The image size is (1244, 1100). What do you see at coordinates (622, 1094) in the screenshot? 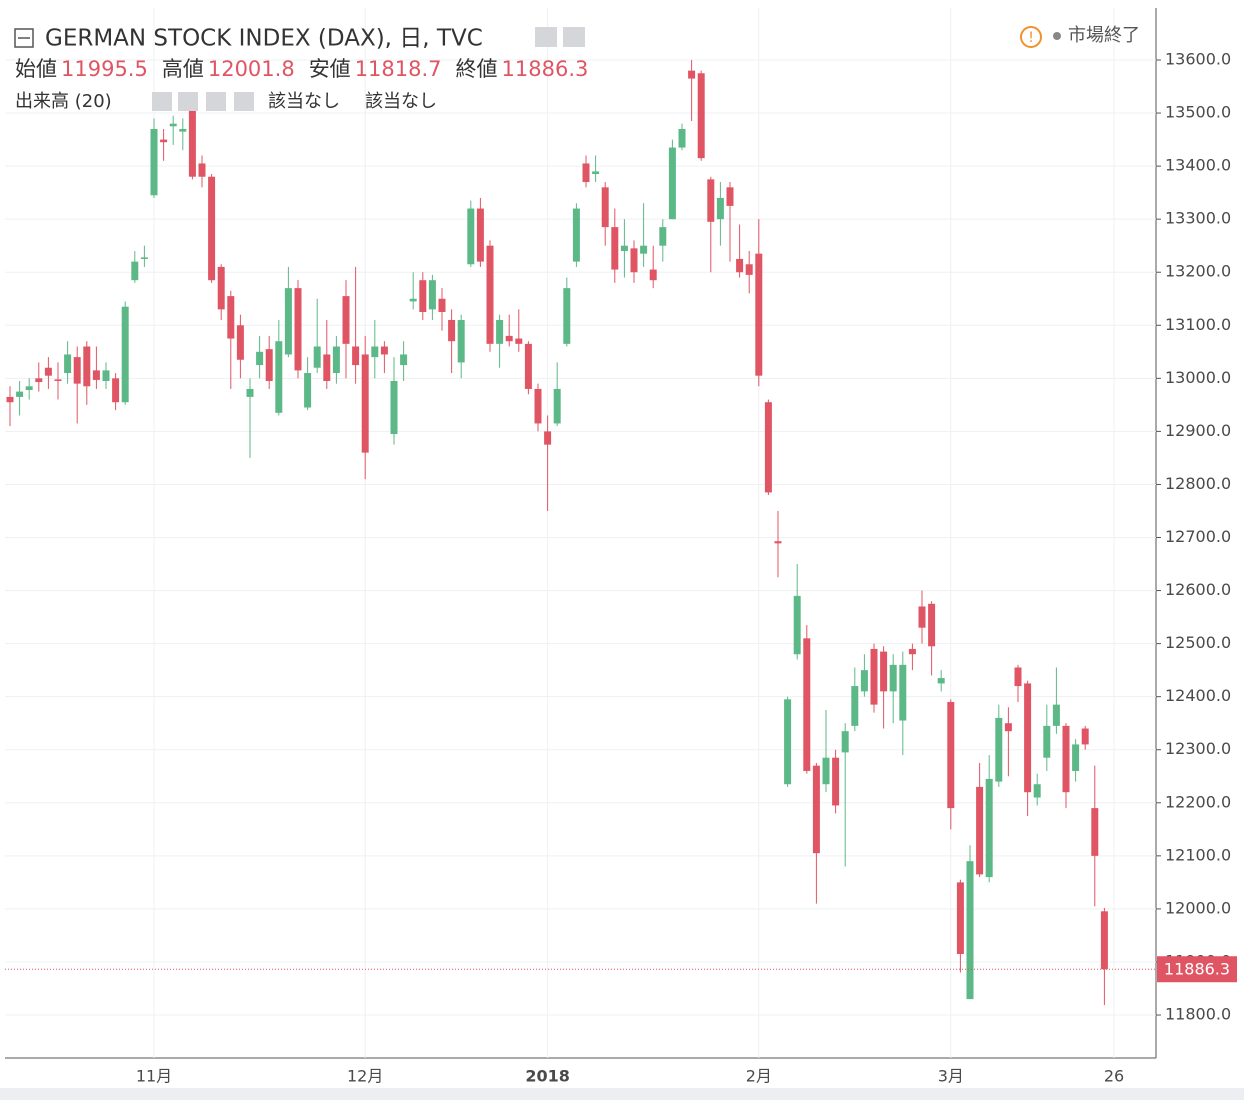
I see `bottom-toolbar` at bounding box center [622, 1094].